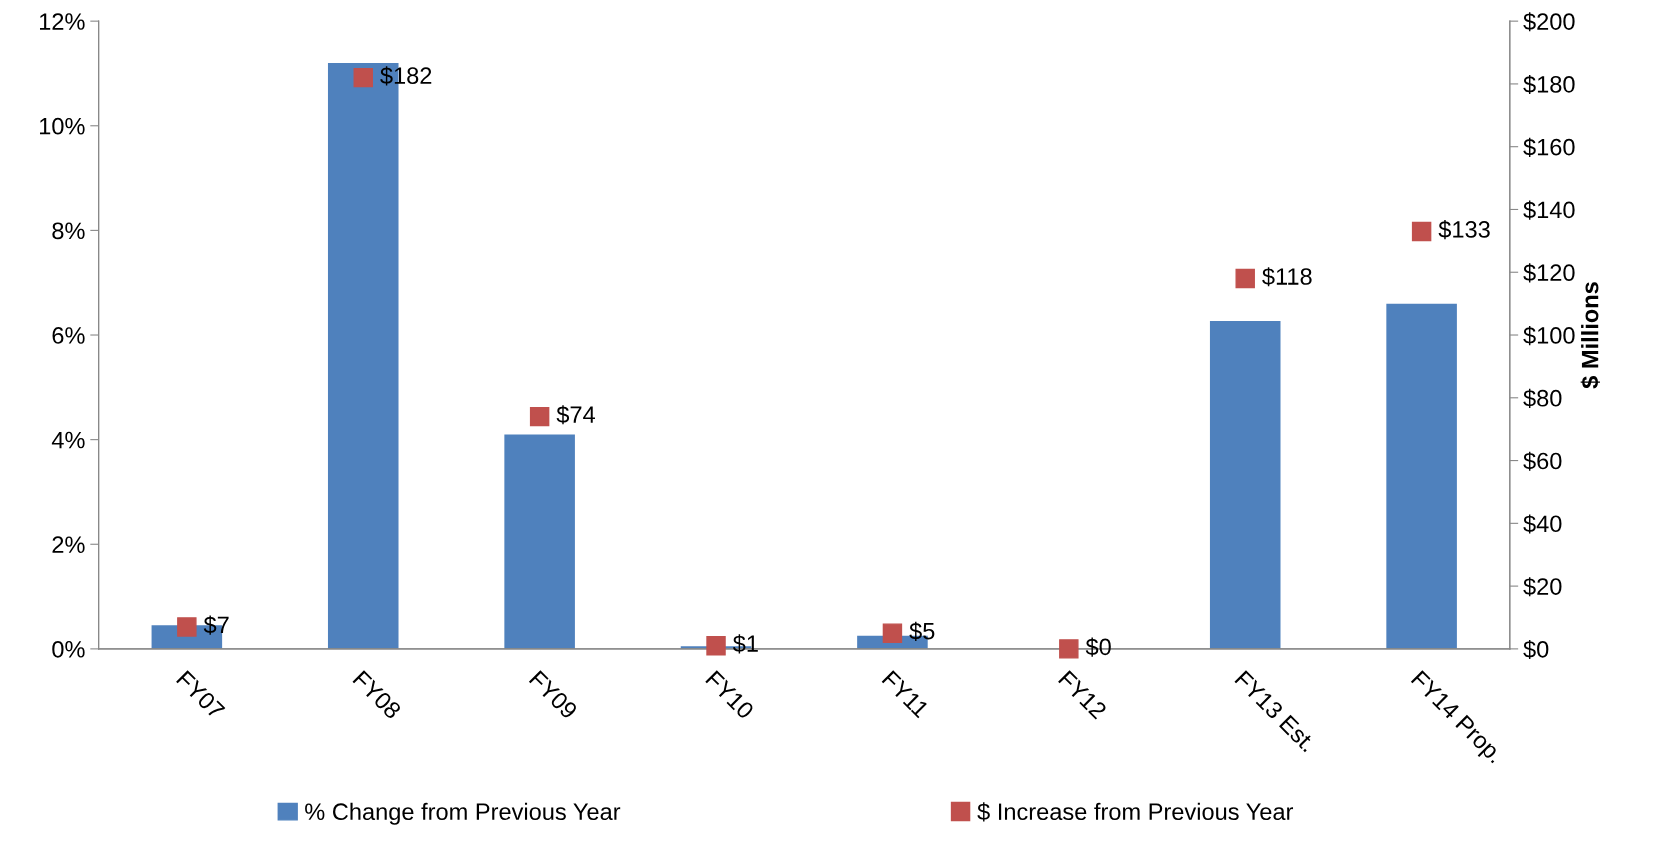 The height and width of the screenshot is (846, 1672). Describe the element at coordinates (1549, 336) in the screenshot. I see `y2-tick-label: $100` at that location.